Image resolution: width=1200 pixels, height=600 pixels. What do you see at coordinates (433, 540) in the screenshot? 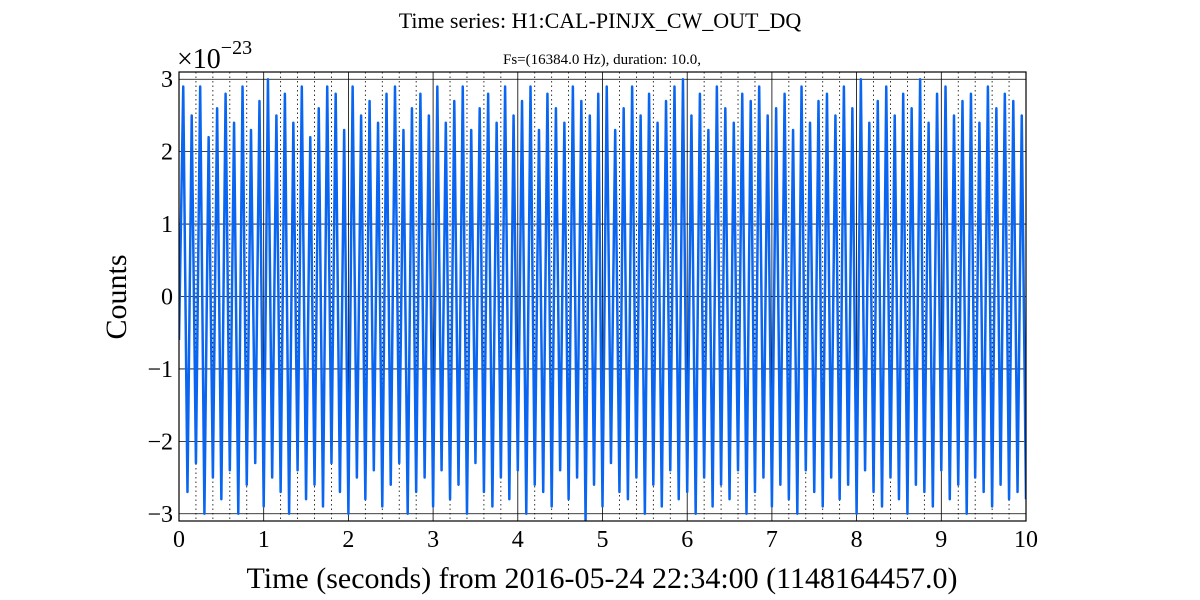
I see `x-tick-label: 3` at bounding box center [433, 540].